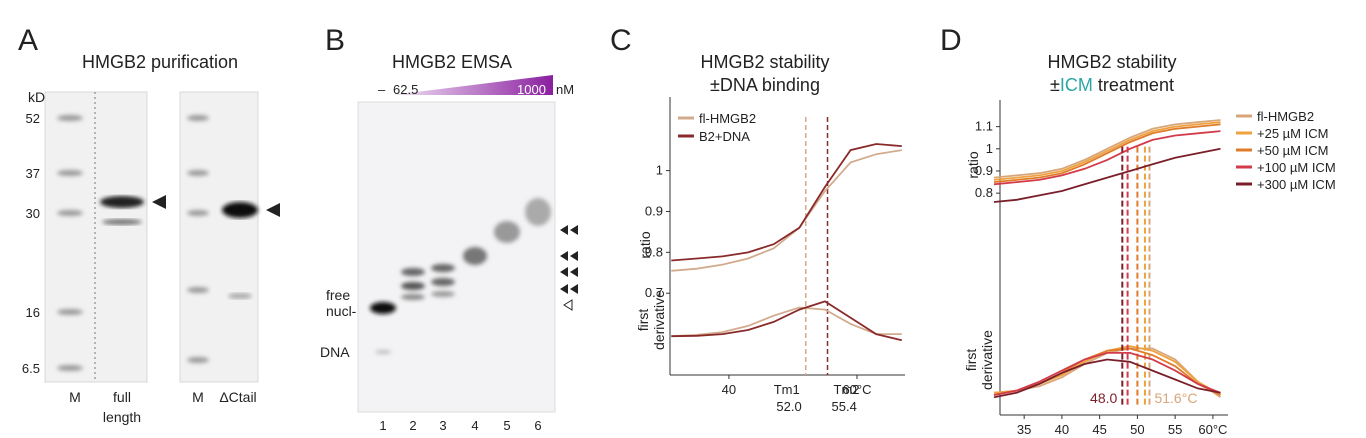  What do you see at coordinates (335, 352) in the screenshot?
I see `side-label: DNA` at bounding box center [335, 352].